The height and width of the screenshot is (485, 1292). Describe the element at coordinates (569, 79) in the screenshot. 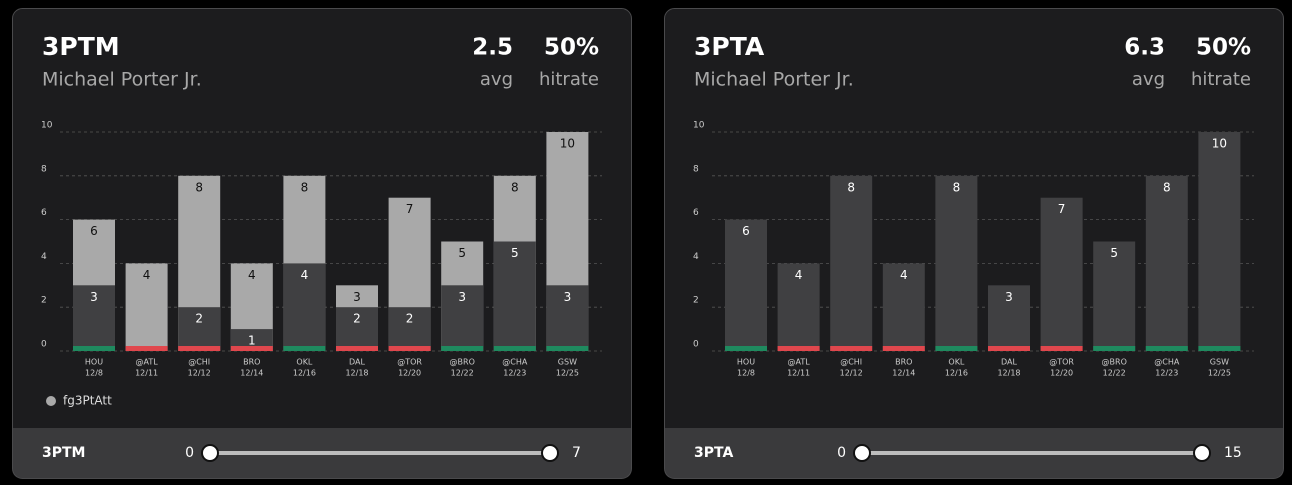

I see `stat-label: hitrate` at that location.